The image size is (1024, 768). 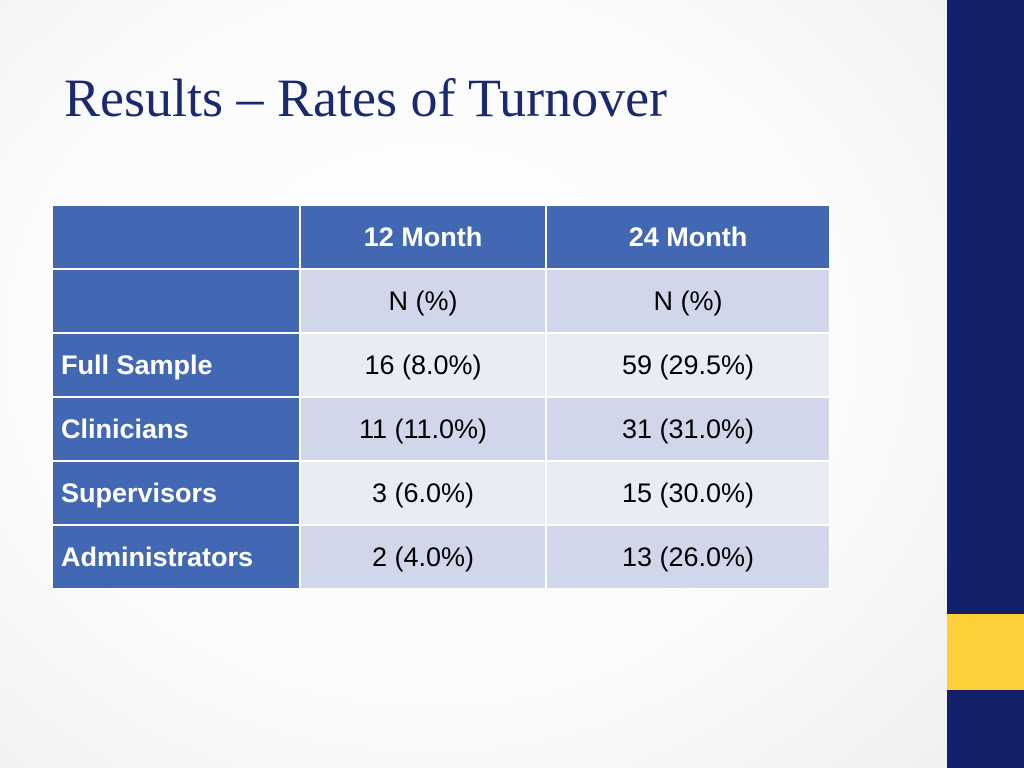 I want to click on slide-title: Results – Rates of Turnover, so click(x=366, y=98).